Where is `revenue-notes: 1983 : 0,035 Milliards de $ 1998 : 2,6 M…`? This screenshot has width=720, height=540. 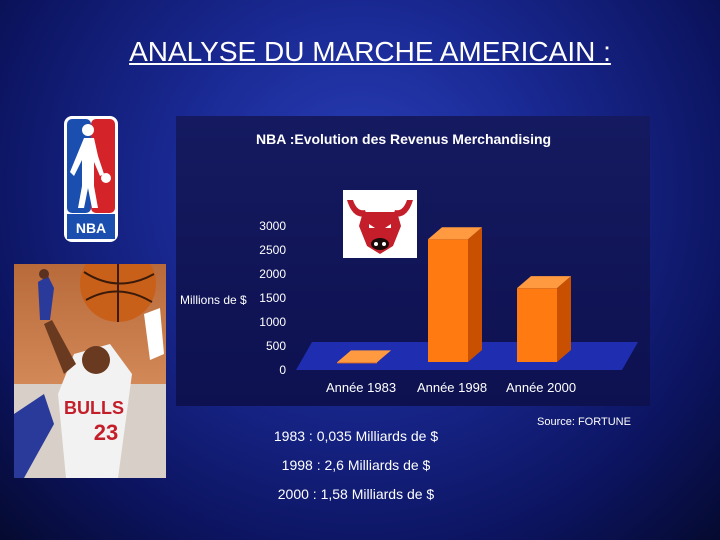 revenue-notes: 1983 : 0,035 Milliards de $ 1998 : 2,6 M… is located at coordinates (356, 471).